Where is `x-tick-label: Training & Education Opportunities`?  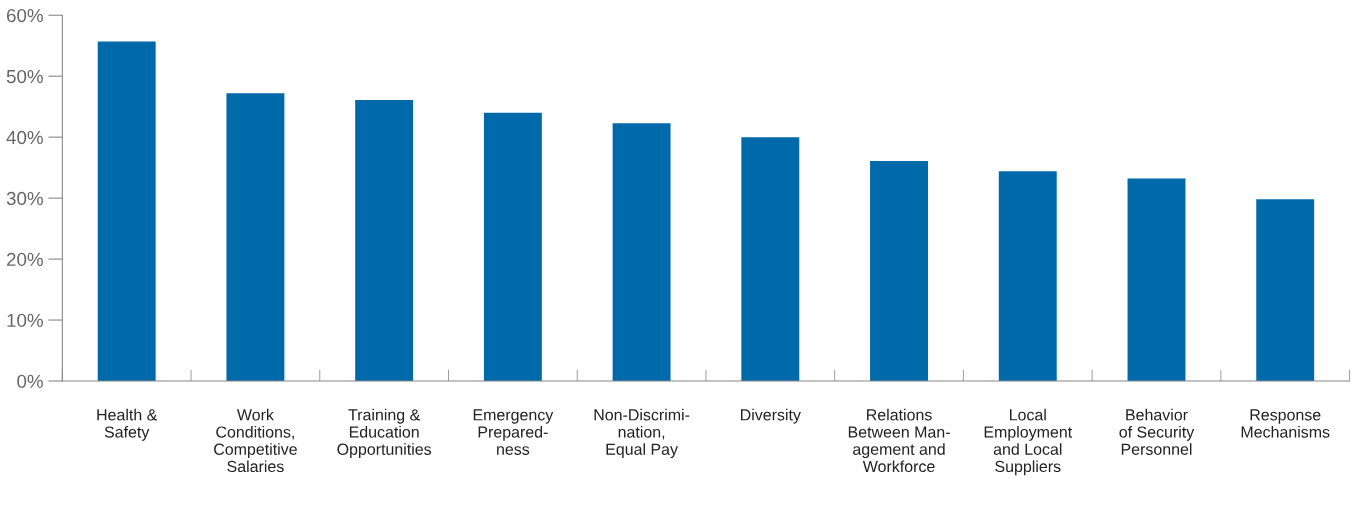
x-tick-label: Training & Education Opportunities is located at coordinates (384, 433).